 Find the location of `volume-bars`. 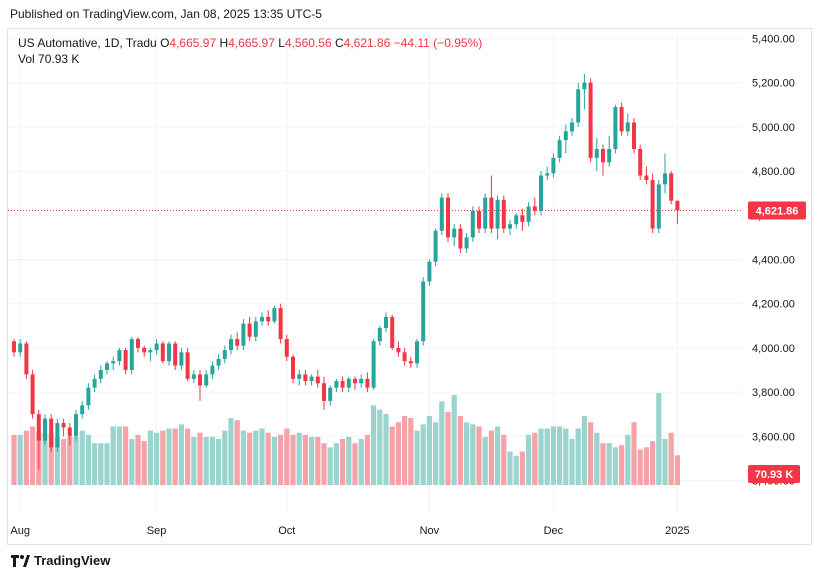

volume-bars is located at coordinates (345, 439).